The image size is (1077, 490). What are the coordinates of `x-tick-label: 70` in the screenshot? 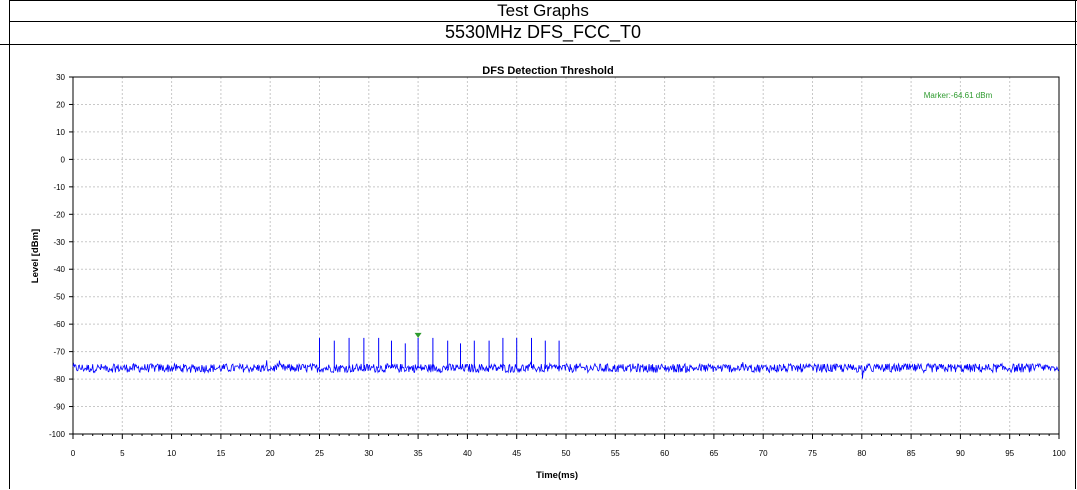 It's located at (763, 453).